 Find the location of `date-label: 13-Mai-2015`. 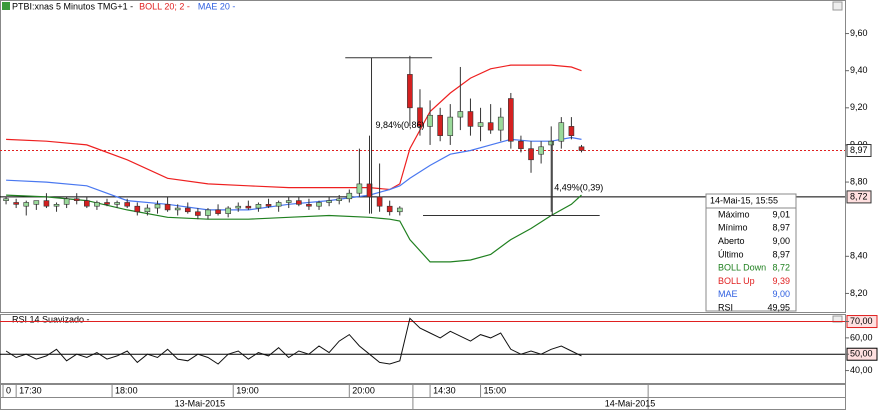

date-label: 13-Mai-2015 is located at coordinates (200, 403).